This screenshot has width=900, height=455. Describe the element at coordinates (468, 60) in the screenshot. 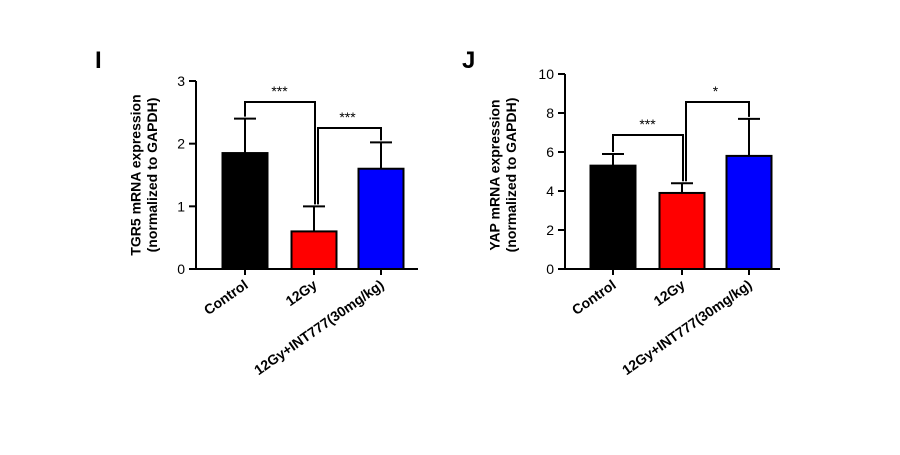

I see `panel-label: J` at that location.